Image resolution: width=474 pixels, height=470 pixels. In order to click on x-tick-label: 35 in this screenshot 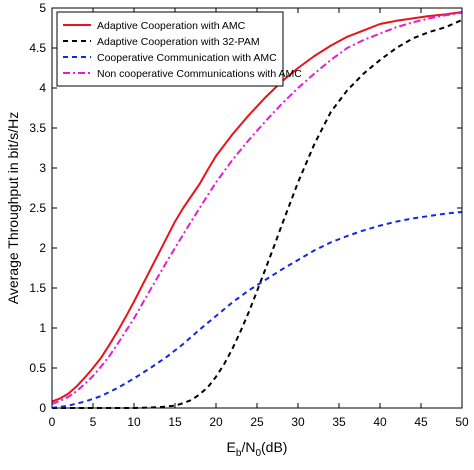, I will do `click(339, 422)`.